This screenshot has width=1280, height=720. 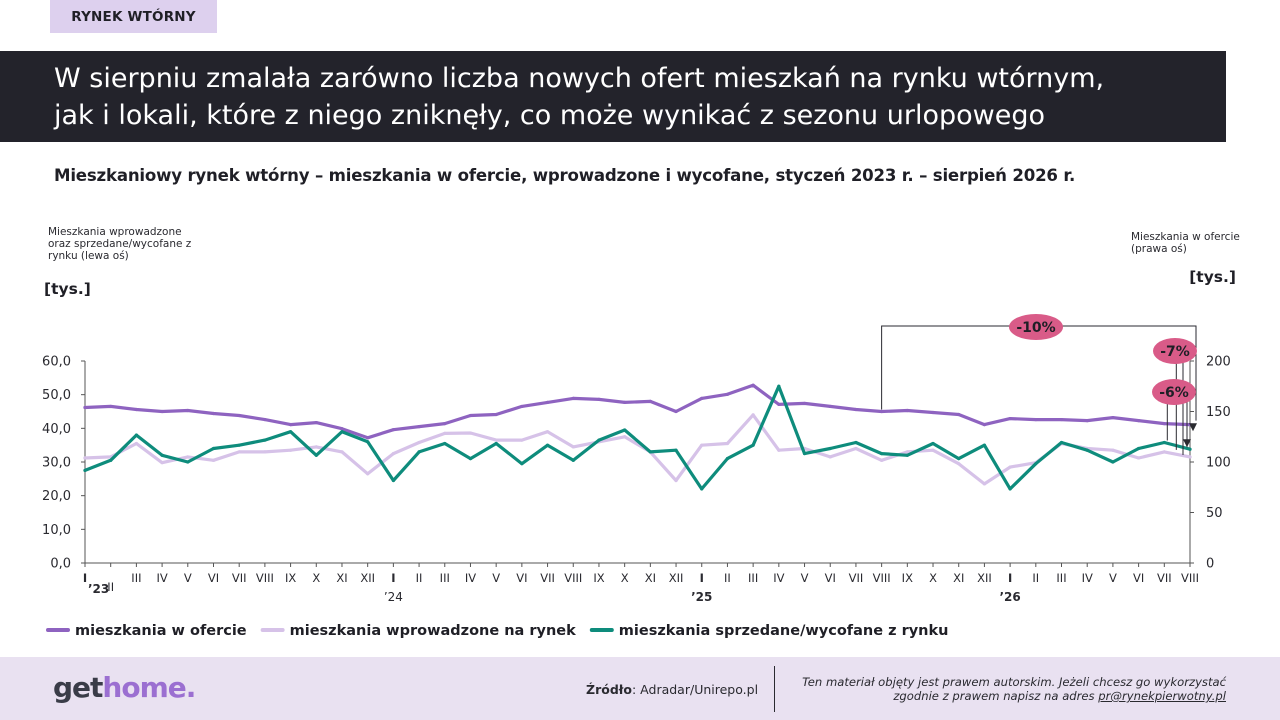 What do you see at coordinates (958, 578) in the screenshot?
I see `x-axis-tick-label: XI` at bounding box center [958, 578].